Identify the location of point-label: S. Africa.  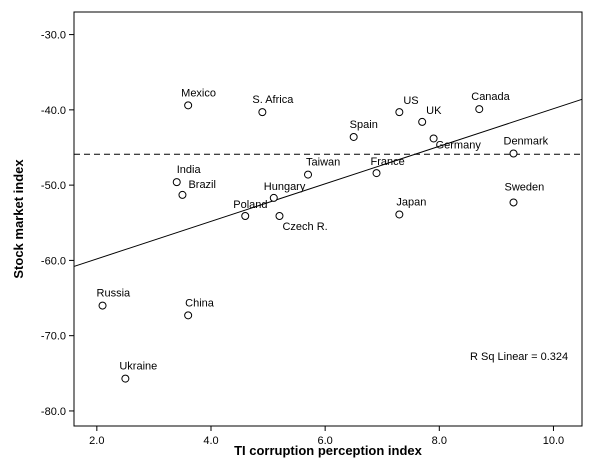
(273, 100).